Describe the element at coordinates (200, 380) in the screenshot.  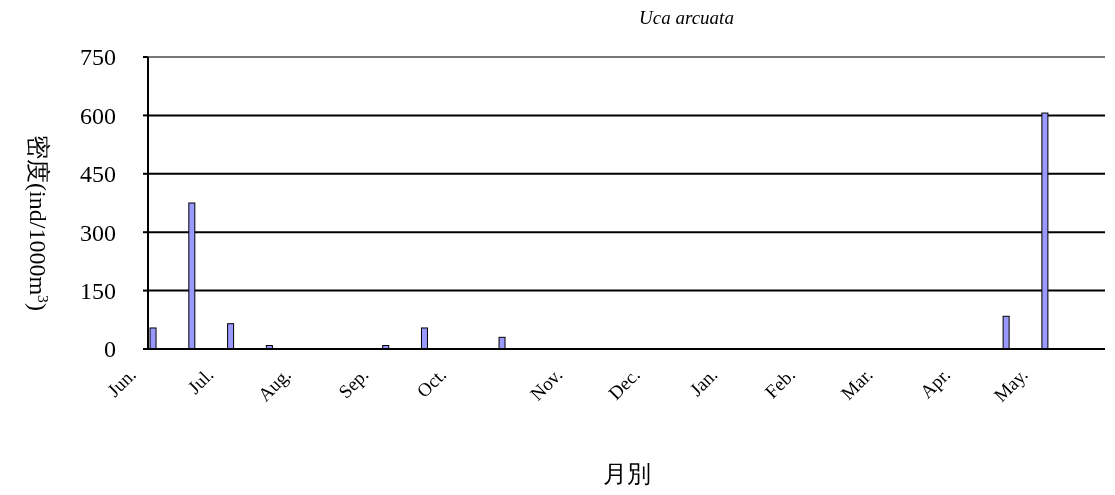
I see `x-tick-label: Jul.` at that location.